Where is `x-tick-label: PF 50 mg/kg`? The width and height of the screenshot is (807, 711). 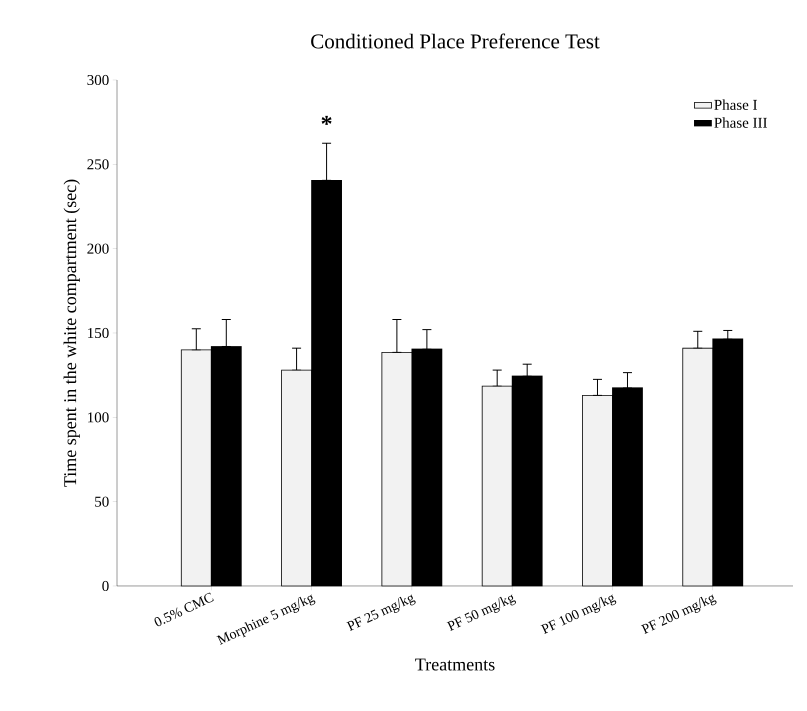 x-tick-label: PF 50 mg/kg is located at coordinates (481, 612).